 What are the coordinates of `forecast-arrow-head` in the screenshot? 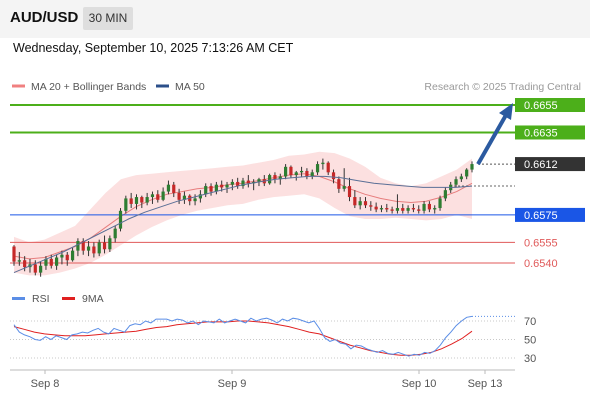 It's located at (506, 111).